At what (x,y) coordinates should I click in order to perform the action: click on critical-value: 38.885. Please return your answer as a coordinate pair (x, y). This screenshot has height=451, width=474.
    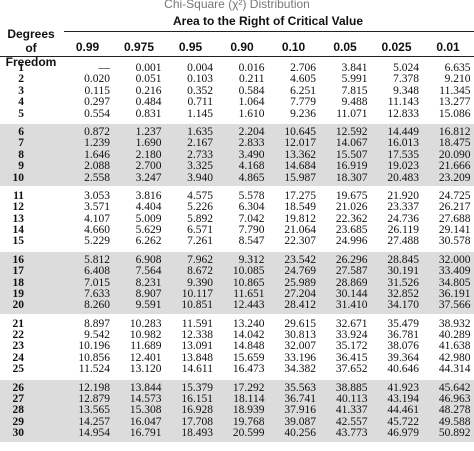
    Looking at the image, I should click on (351, 387).